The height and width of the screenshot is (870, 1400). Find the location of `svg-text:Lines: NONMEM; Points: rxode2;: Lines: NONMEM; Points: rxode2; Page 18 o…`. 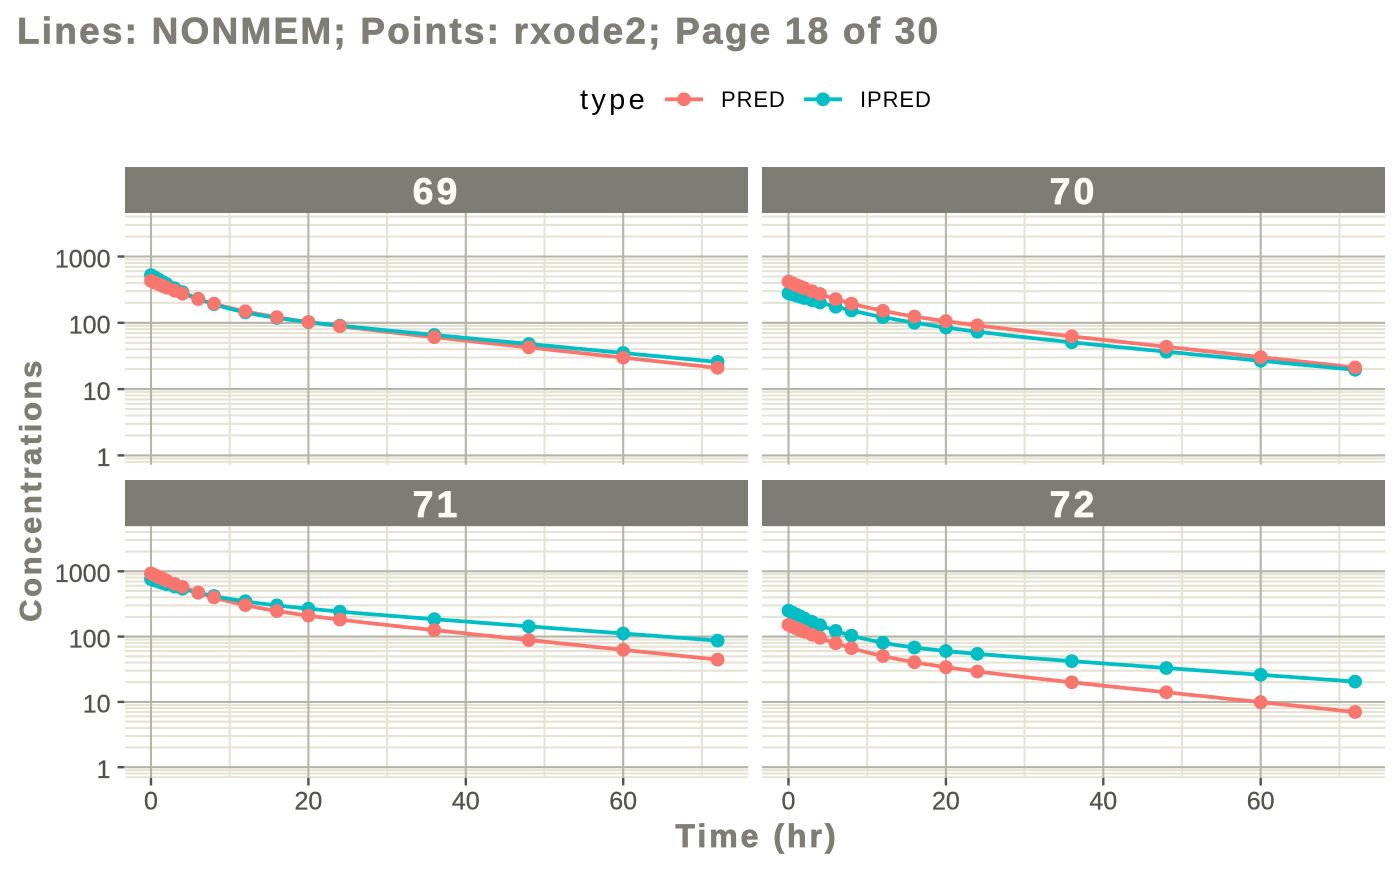

svg-text:Lines: NONMEM; Points: rxode2;: Lines: NONMEM; Points: rxode2; Page 18 o… is located at coordinates (478, 31).